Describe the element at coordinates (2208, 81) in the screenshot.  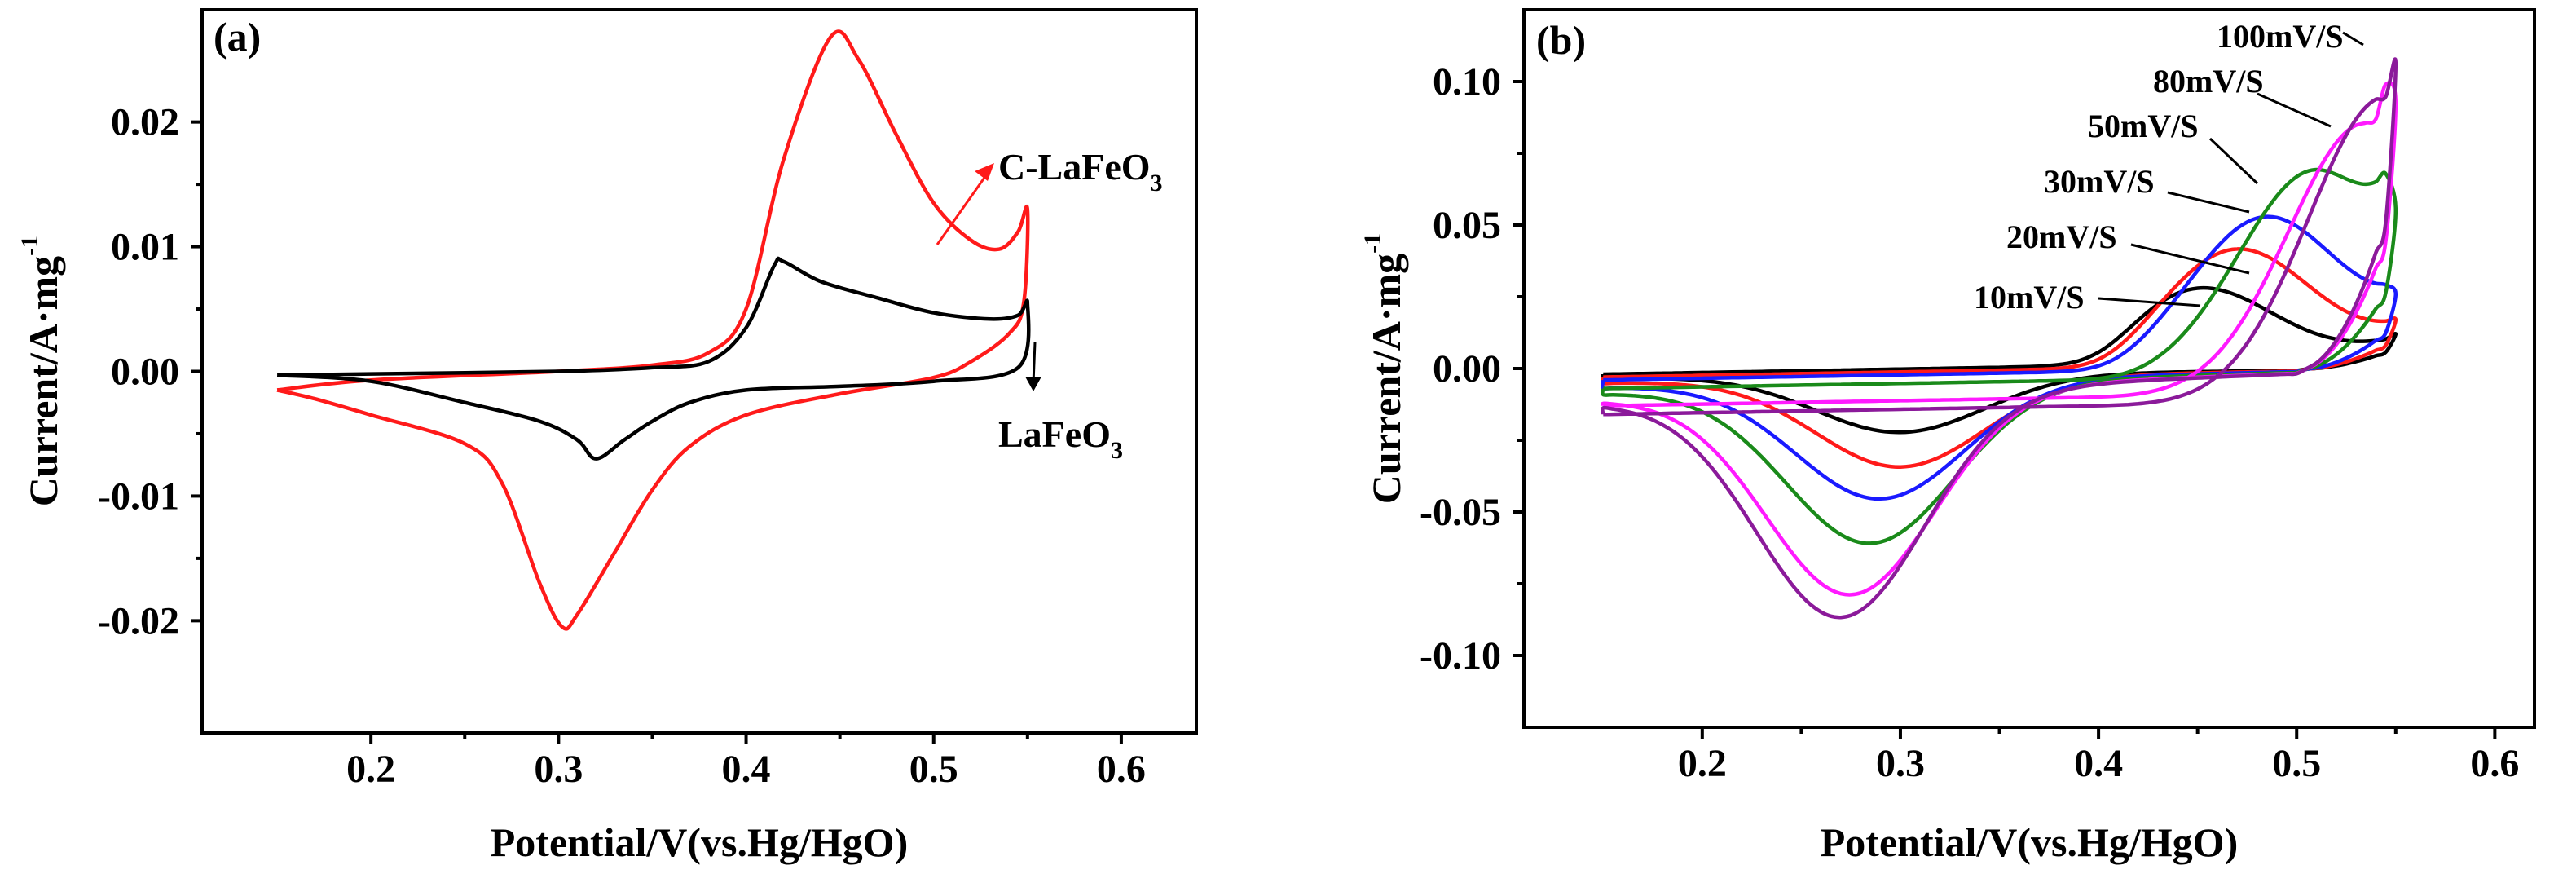
I see `scan-rate-label-80: 80mV/S` at that location.